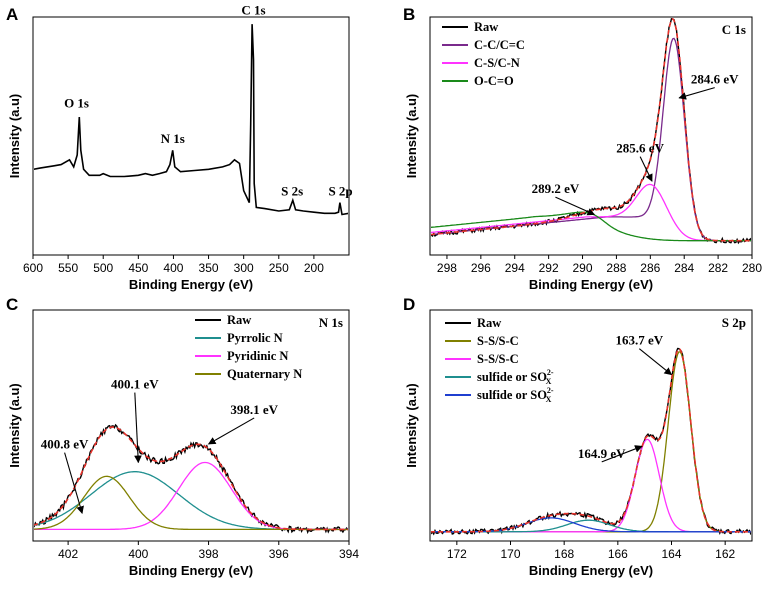 The width and height of the screenshot is (765, 589). What do you see at coordinates (253, 10) in the screenshot?
I see `peak-annotation: C 1s` at bounding box center [253, 10].